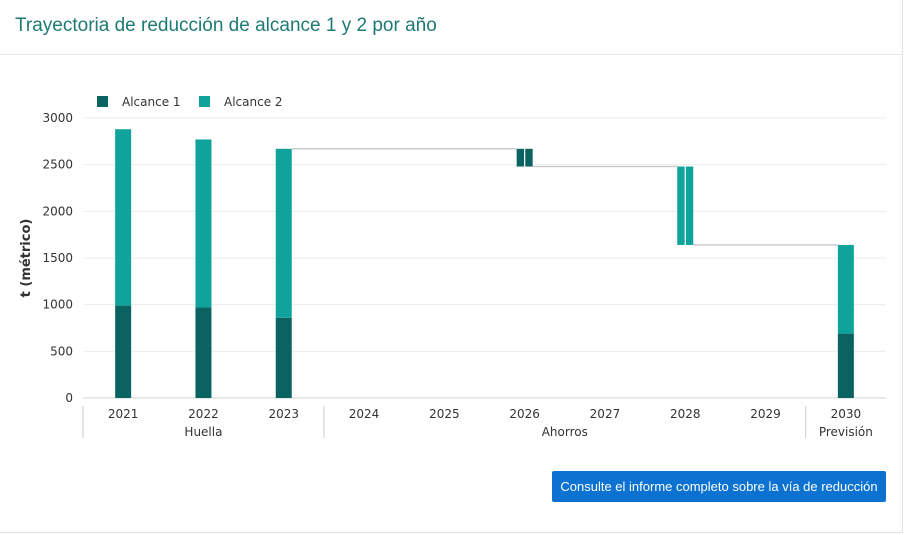 Image resolution: width=905 pixels, height=535 pixels. I want to click on bar-alcance-2-2022, so click(203, 223).